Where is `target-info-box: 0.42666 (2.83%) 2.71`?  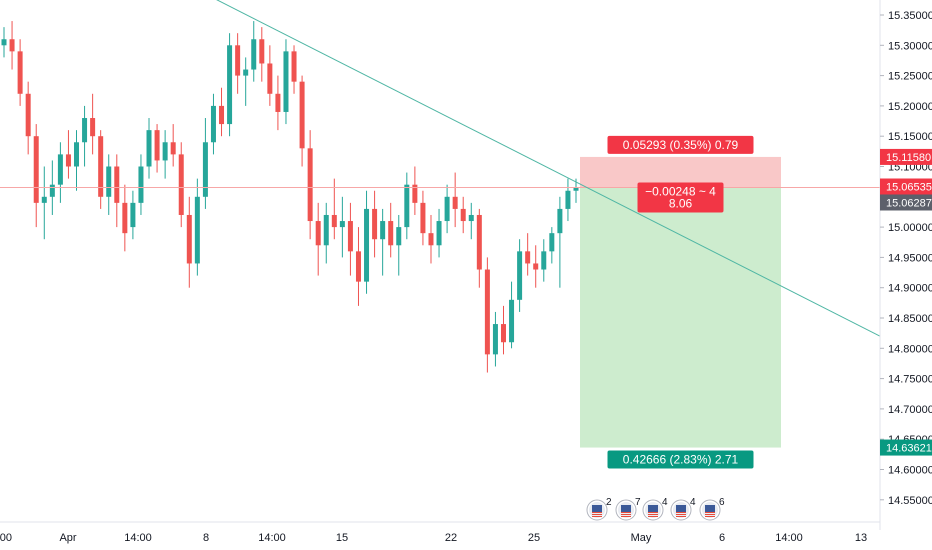 target-info-box: 0.42666 (2.83%) 2.71 is located at coordinates (680, 459).